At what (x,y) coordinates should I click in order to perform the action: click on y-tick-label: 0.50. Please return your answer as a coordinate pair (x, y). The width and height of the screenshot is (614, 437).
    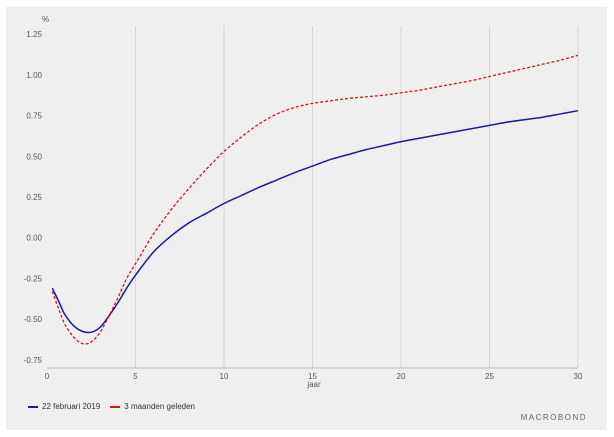
    Looking at the image, I should click on (34, 156).